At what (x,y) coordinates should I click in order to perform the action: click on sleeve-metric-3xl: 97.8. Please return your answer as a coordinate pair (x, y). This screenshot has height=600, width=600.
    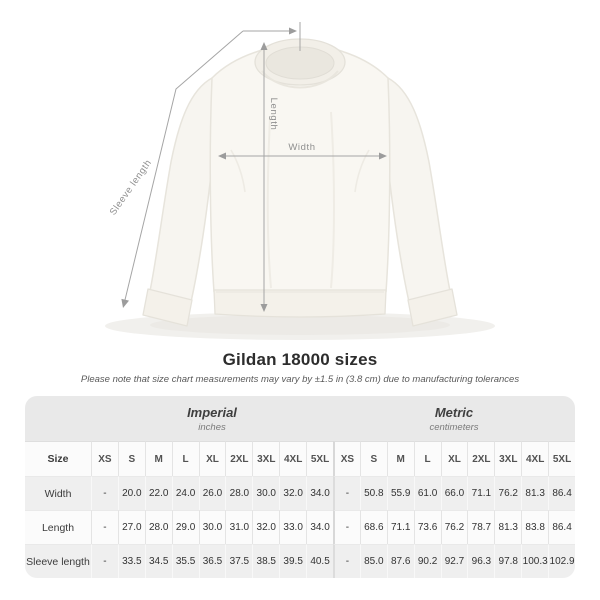
    Looking at the image, I should click on (508, 561).